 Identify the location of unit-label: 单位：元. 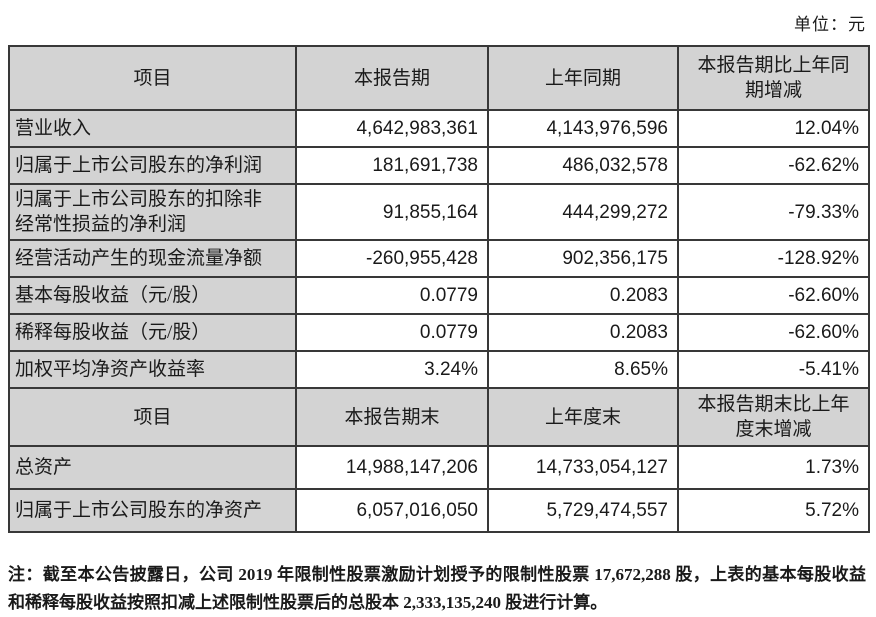
(830, 24).